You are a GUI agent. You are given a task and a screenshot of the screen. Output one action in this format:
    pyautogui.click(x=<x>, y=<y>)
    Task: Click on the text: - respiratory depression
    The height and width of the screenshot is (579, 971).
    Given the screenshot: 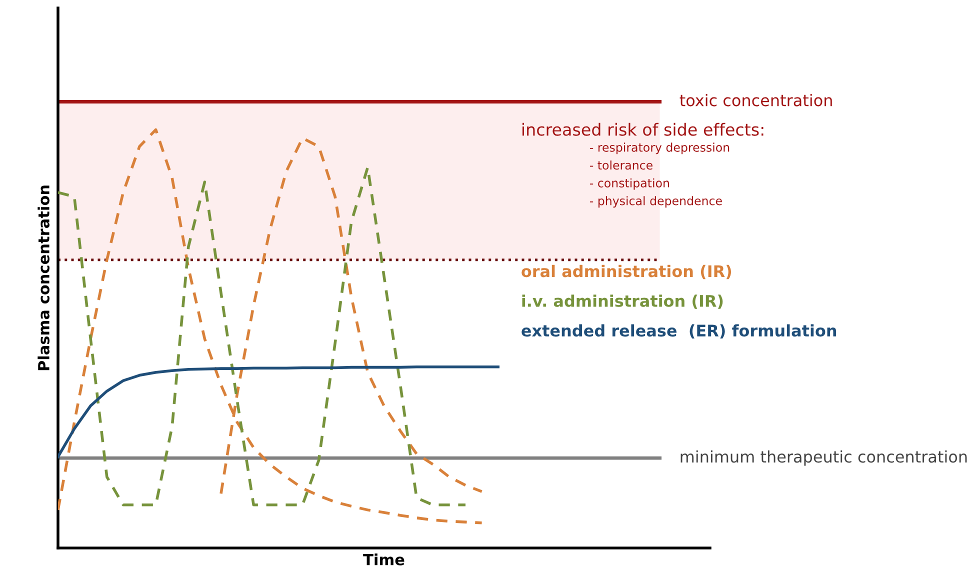 What is the action you would take?
    pyautogui.click(x=660, y=148)
    